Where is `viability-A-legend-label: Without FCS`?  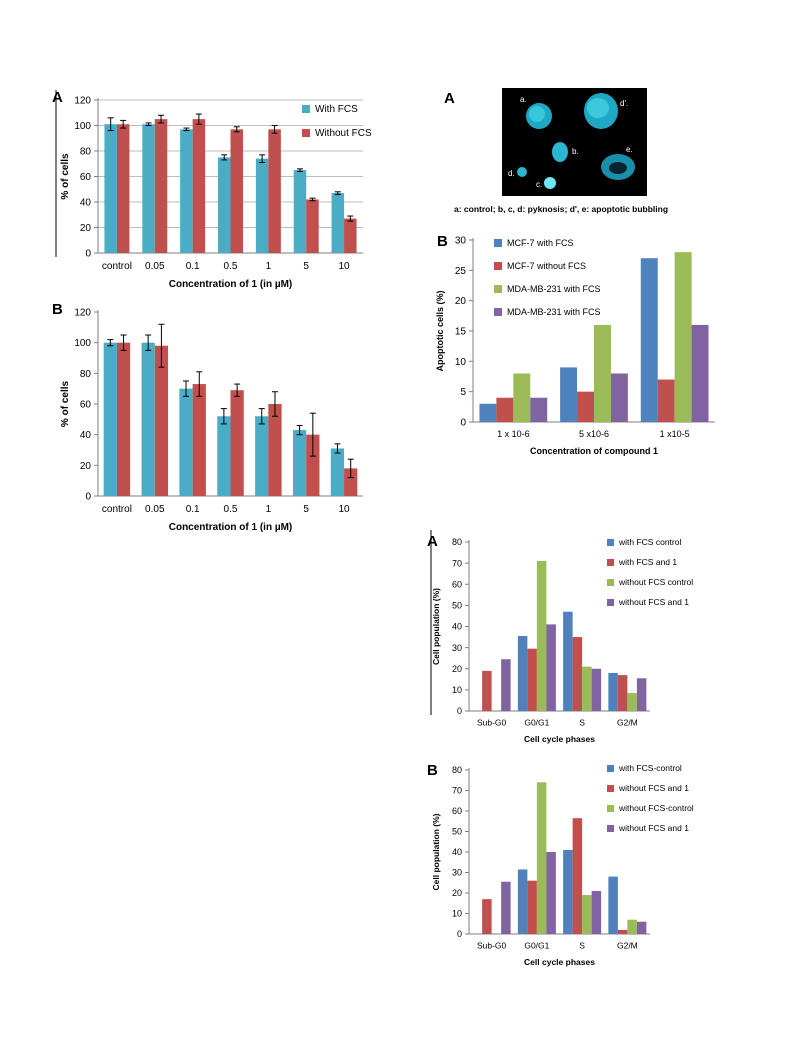
viability-A-legend-label: Without FCS is located at coordinates (343, 133).